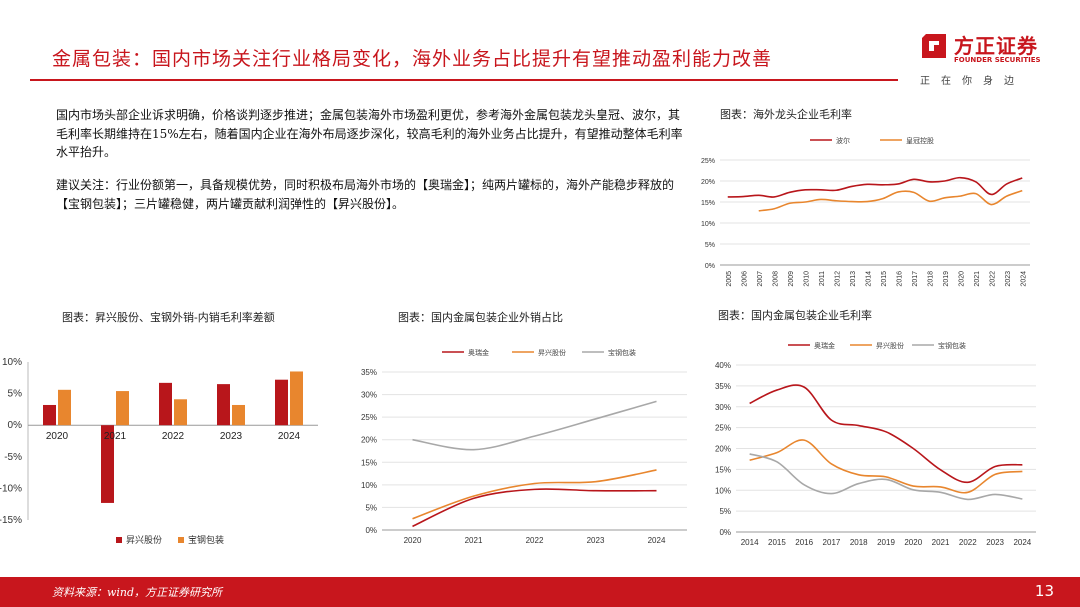 This screenshot has height=607, width=1080. I want to click on y-tick-label: -5%, so click(13, 457).